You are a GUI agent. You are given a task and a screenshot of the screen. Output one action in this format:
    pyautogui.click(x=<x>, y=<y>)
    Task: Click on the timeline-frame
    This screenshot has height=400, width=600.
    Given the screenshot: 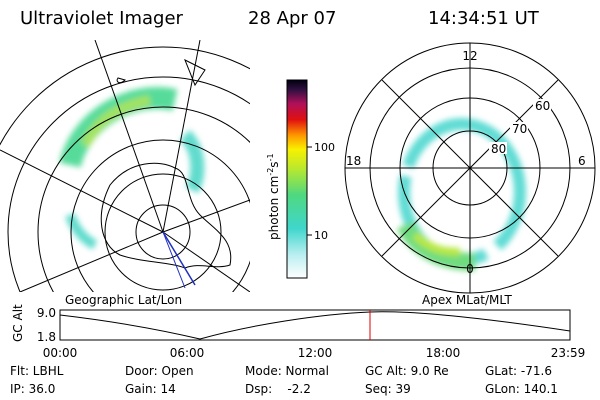 What is the action you would take?
    pyautogui.click(x=315, y=325)
    